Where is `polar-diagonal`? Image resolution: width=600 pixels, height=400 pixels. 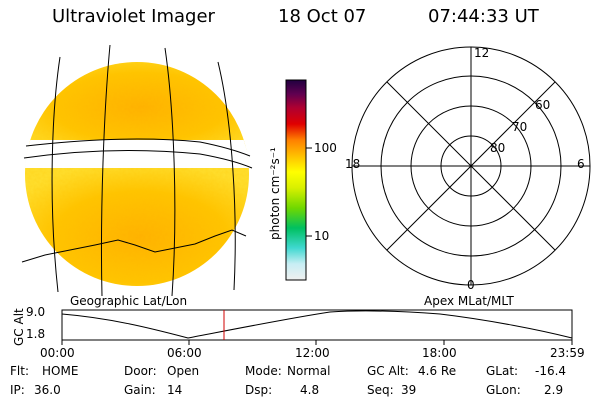
polar-diagonal is located at coordinates (471, 166).